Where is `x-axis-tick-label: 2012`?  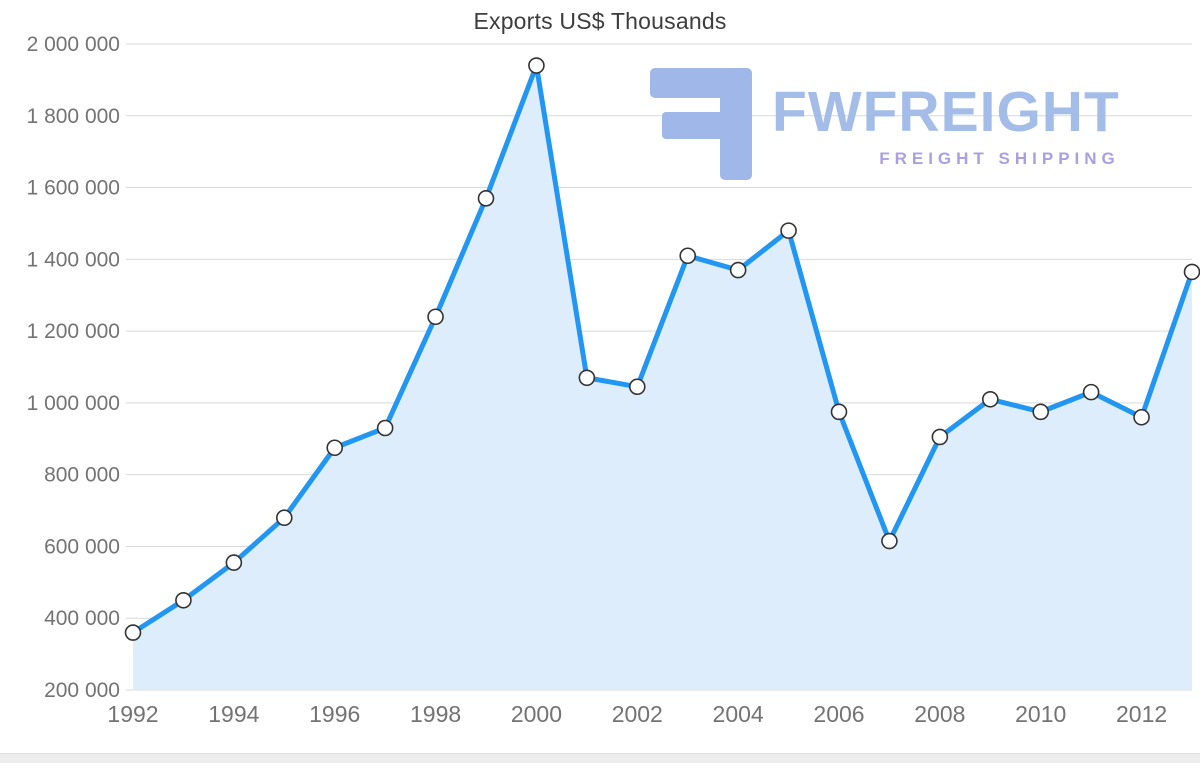 x-axis-tick-label: 2012 is located at coordinates (1141, 714).